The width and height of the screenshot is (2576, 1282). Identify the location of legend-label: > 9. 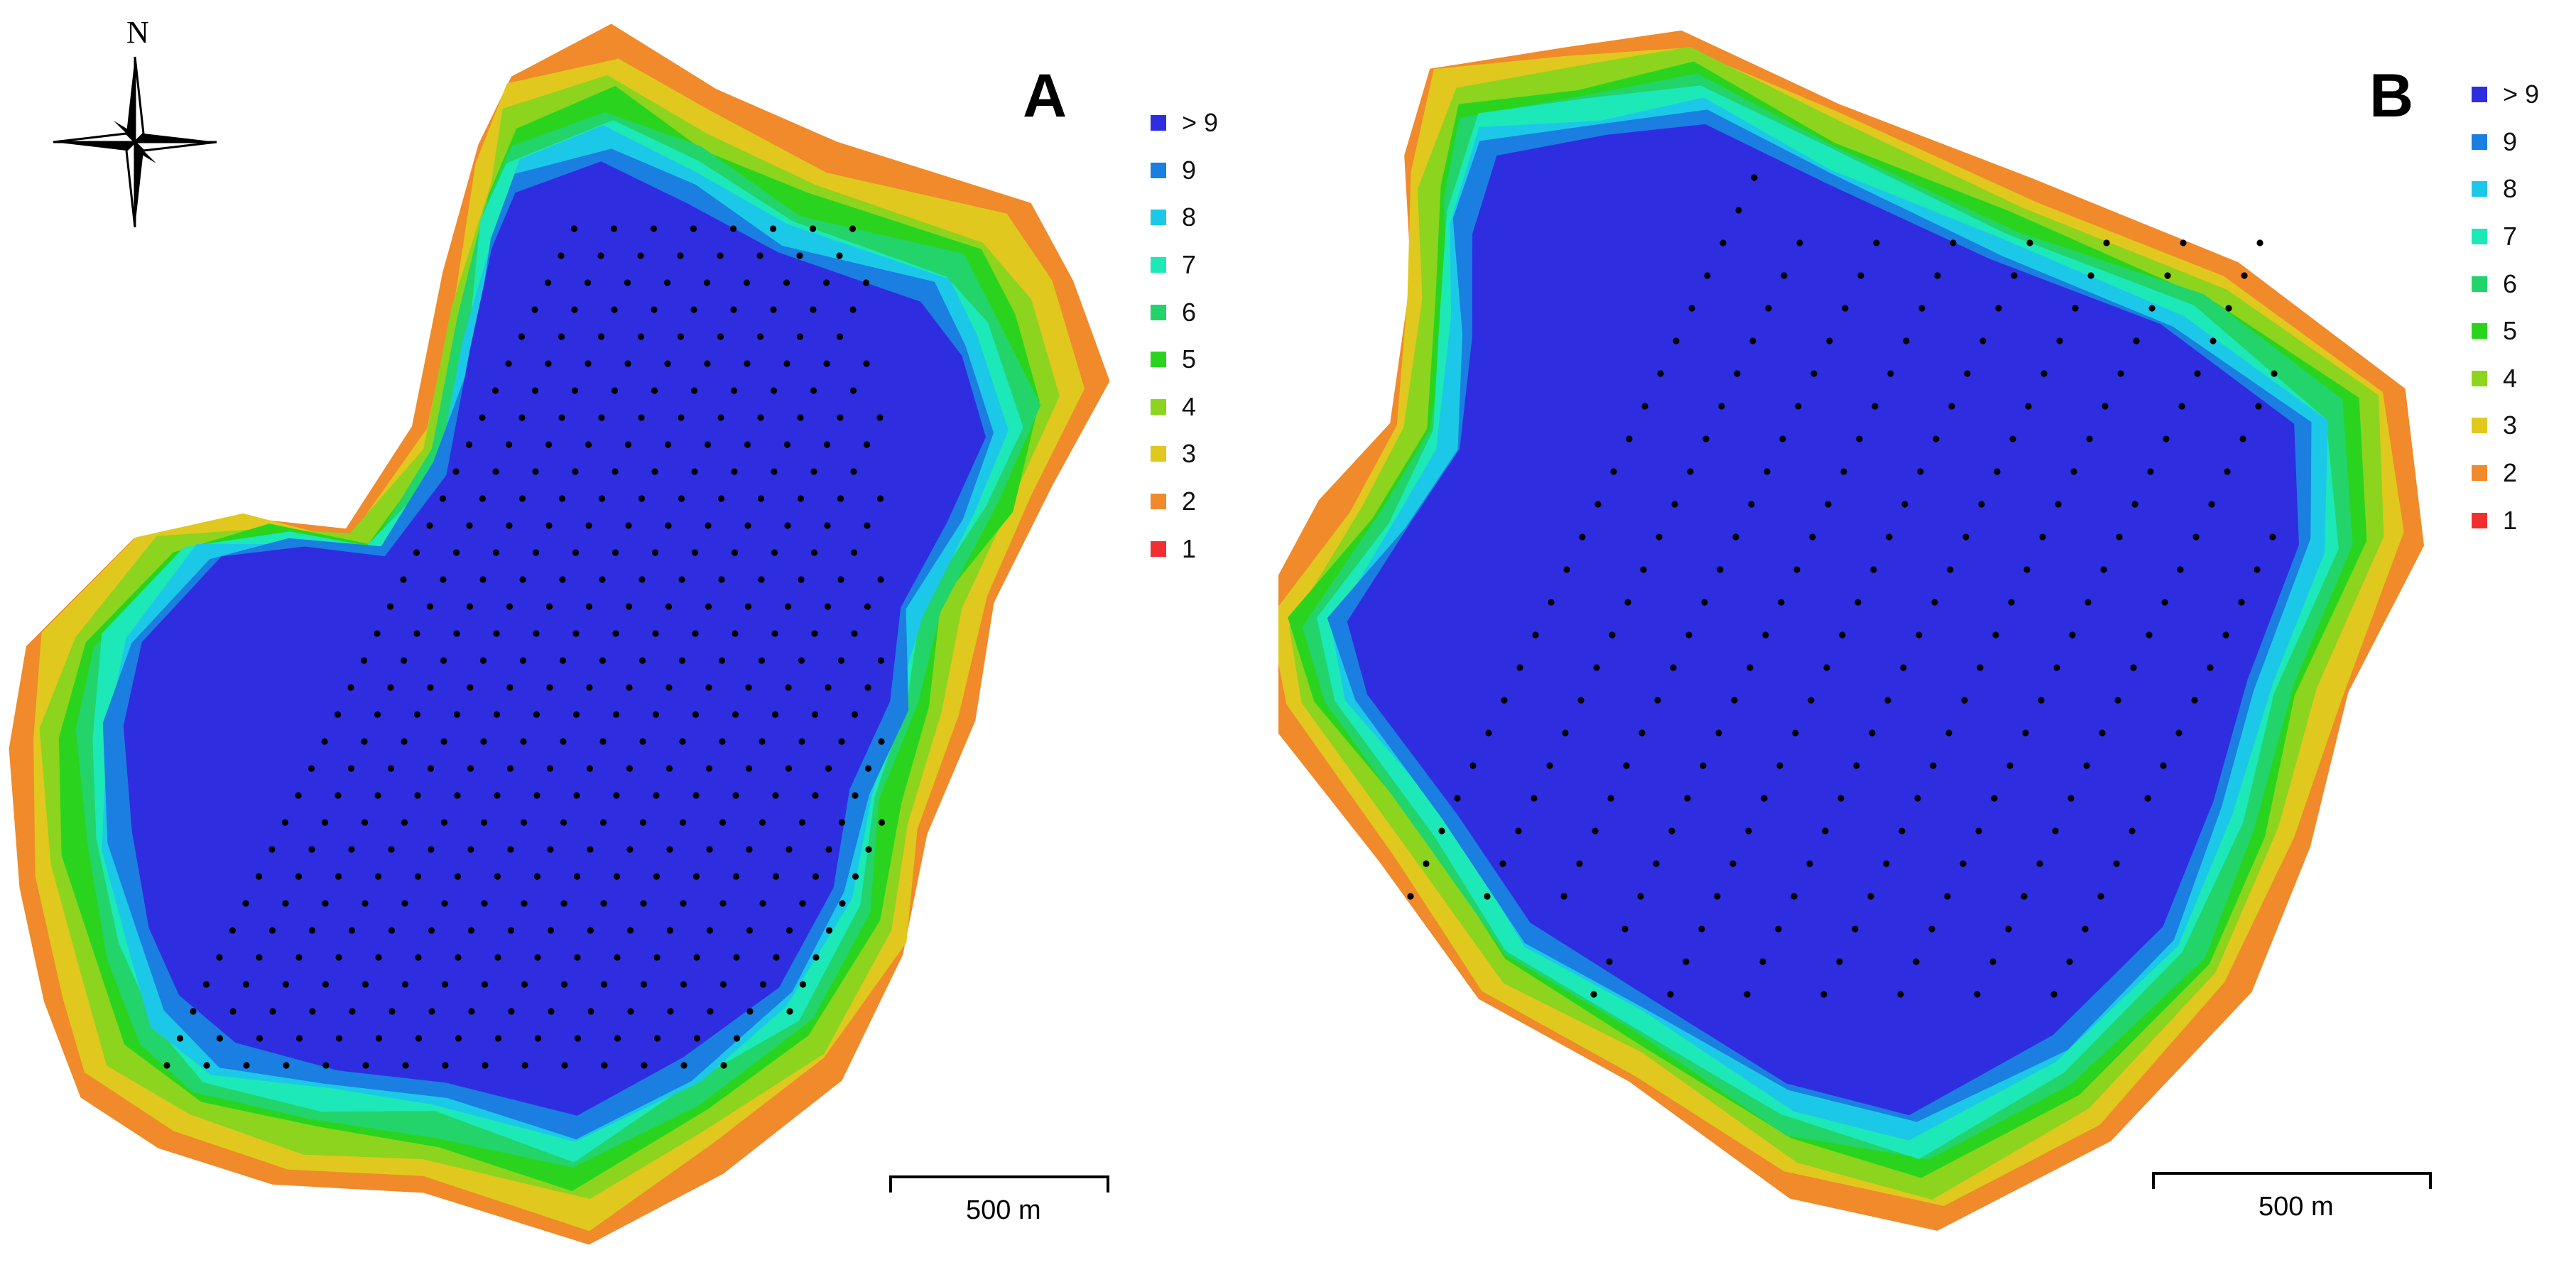
(2522, 94).